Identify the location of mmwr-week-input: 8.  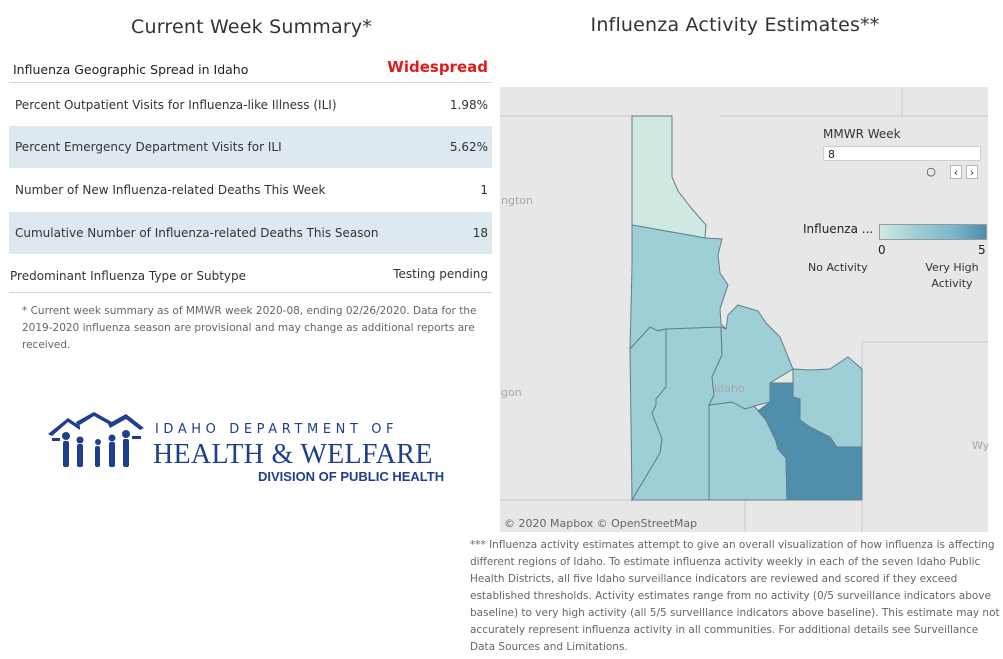
(902, 153).